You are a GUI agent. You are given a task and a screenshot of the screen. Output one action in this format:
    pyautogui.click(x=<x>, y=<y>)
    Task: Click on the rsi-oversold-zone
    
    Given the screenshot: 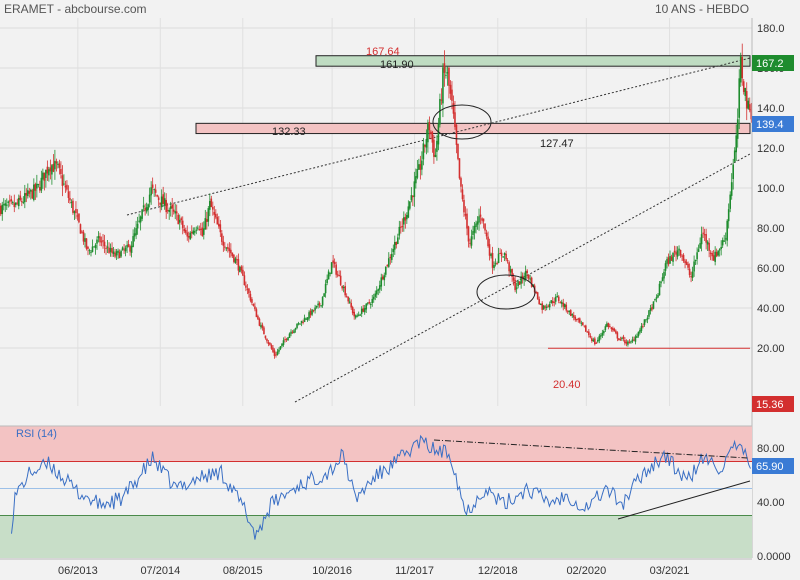 What is the action you would take?
    pyautogui.click(x=376, y=536)
    